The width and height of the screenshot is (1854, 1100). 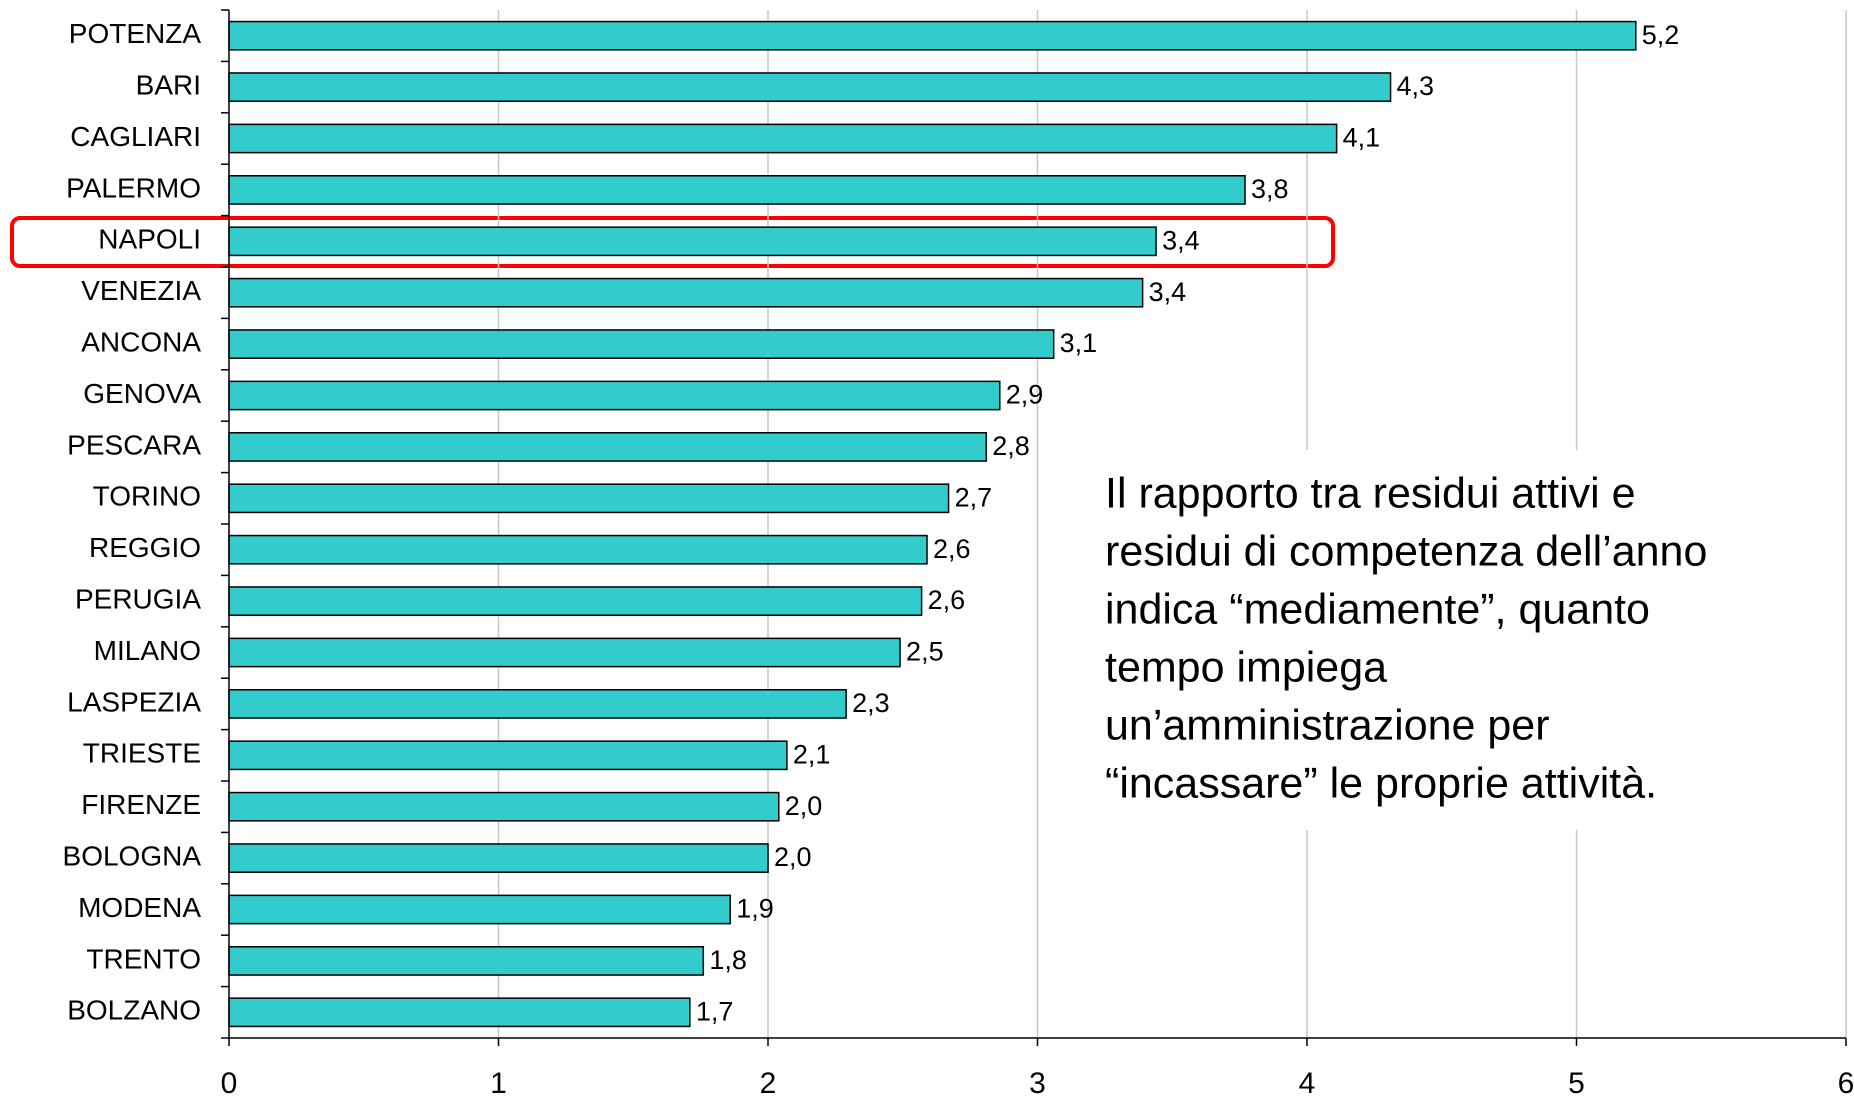 What do you see at coordinates (1246, 667) in the screenshot?
I see `annotation: tempo impiega` at bounding box center [1246, 667].